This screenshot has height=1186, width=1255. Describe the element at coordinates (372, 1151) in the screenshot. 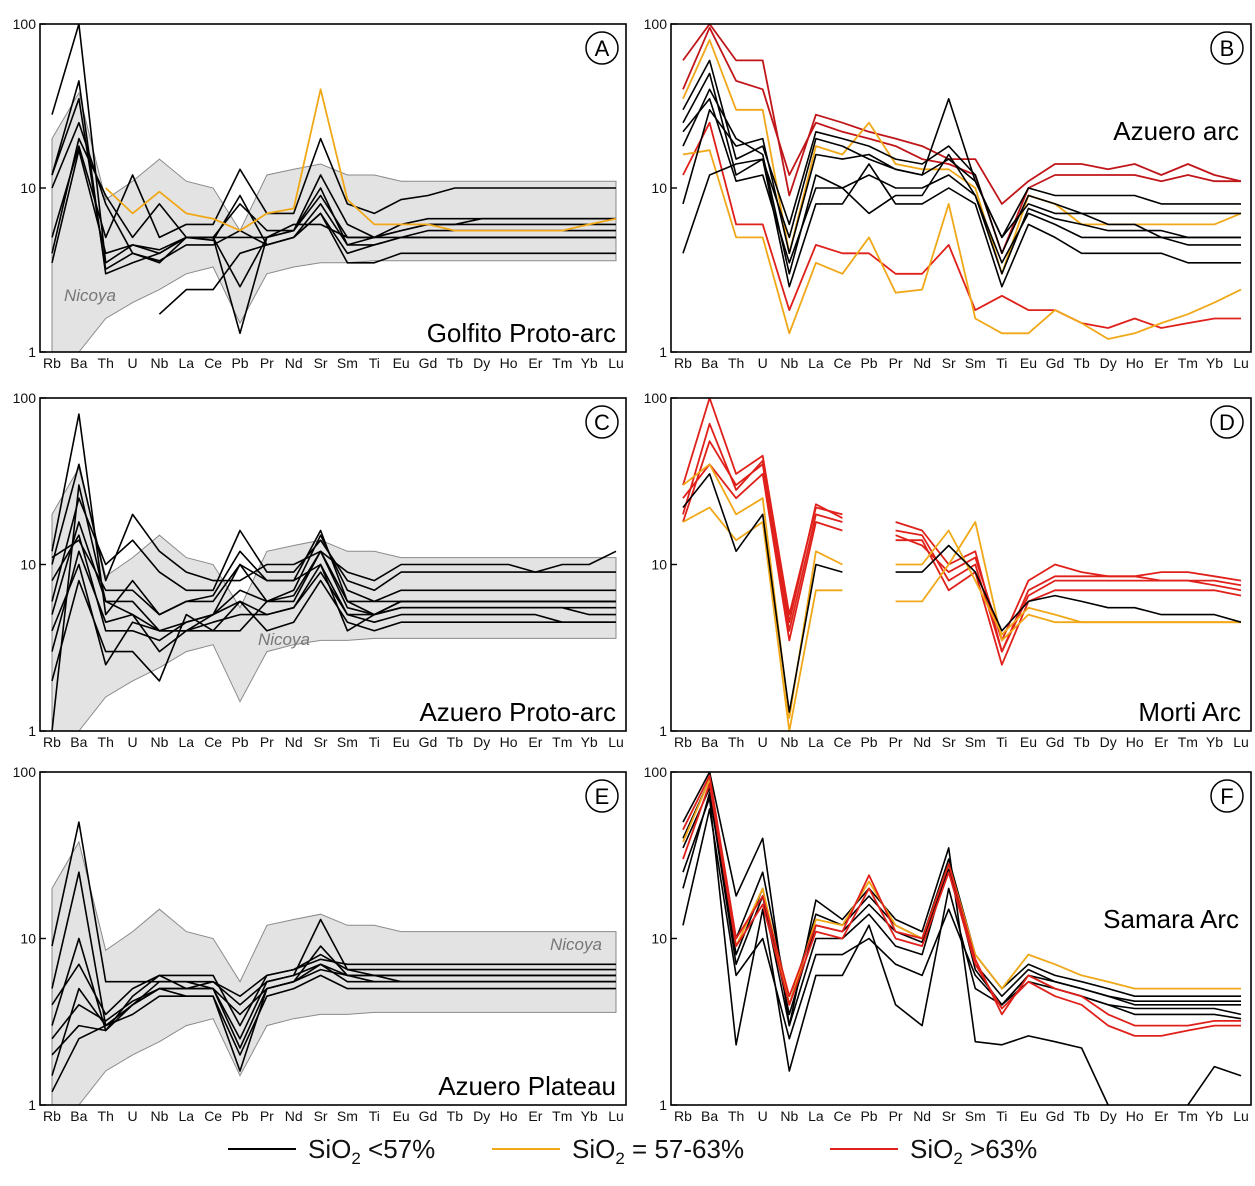

I see `legend-label-black: SiO2 <57%` at that location.